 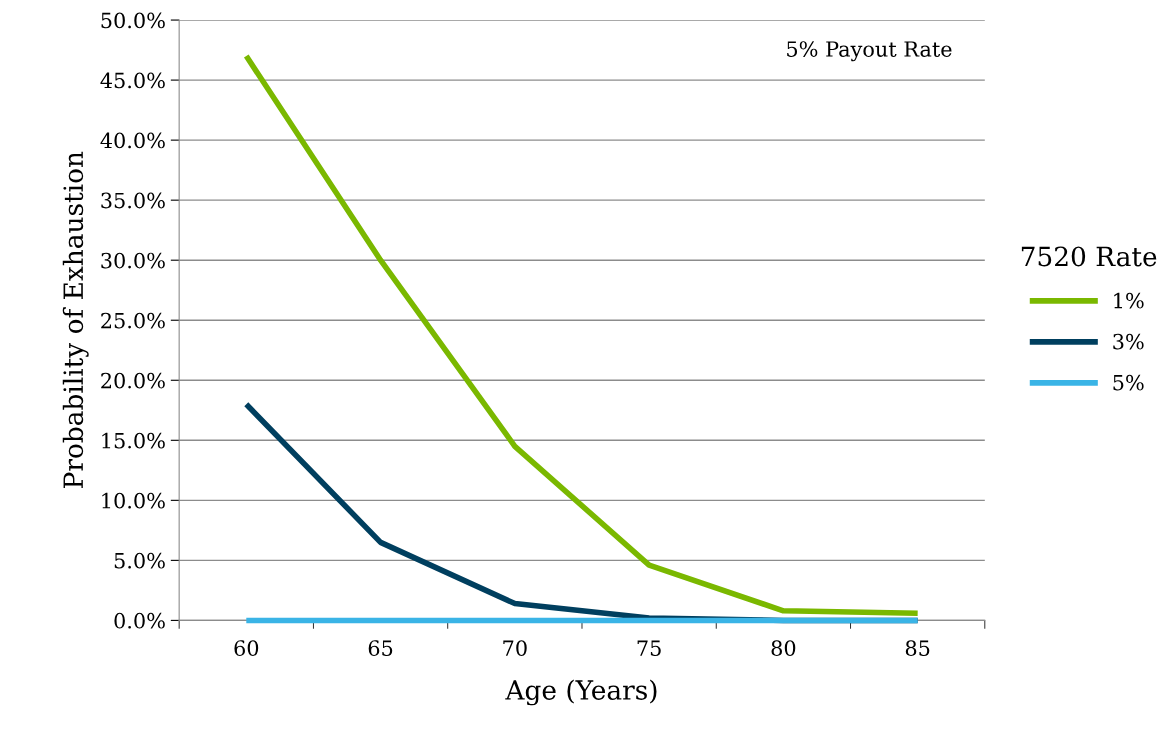 What do you see at coordinates (133, 200) in the screenshot?
I see `y-tick-label: 35.0%` at bounding box center [133, 200].